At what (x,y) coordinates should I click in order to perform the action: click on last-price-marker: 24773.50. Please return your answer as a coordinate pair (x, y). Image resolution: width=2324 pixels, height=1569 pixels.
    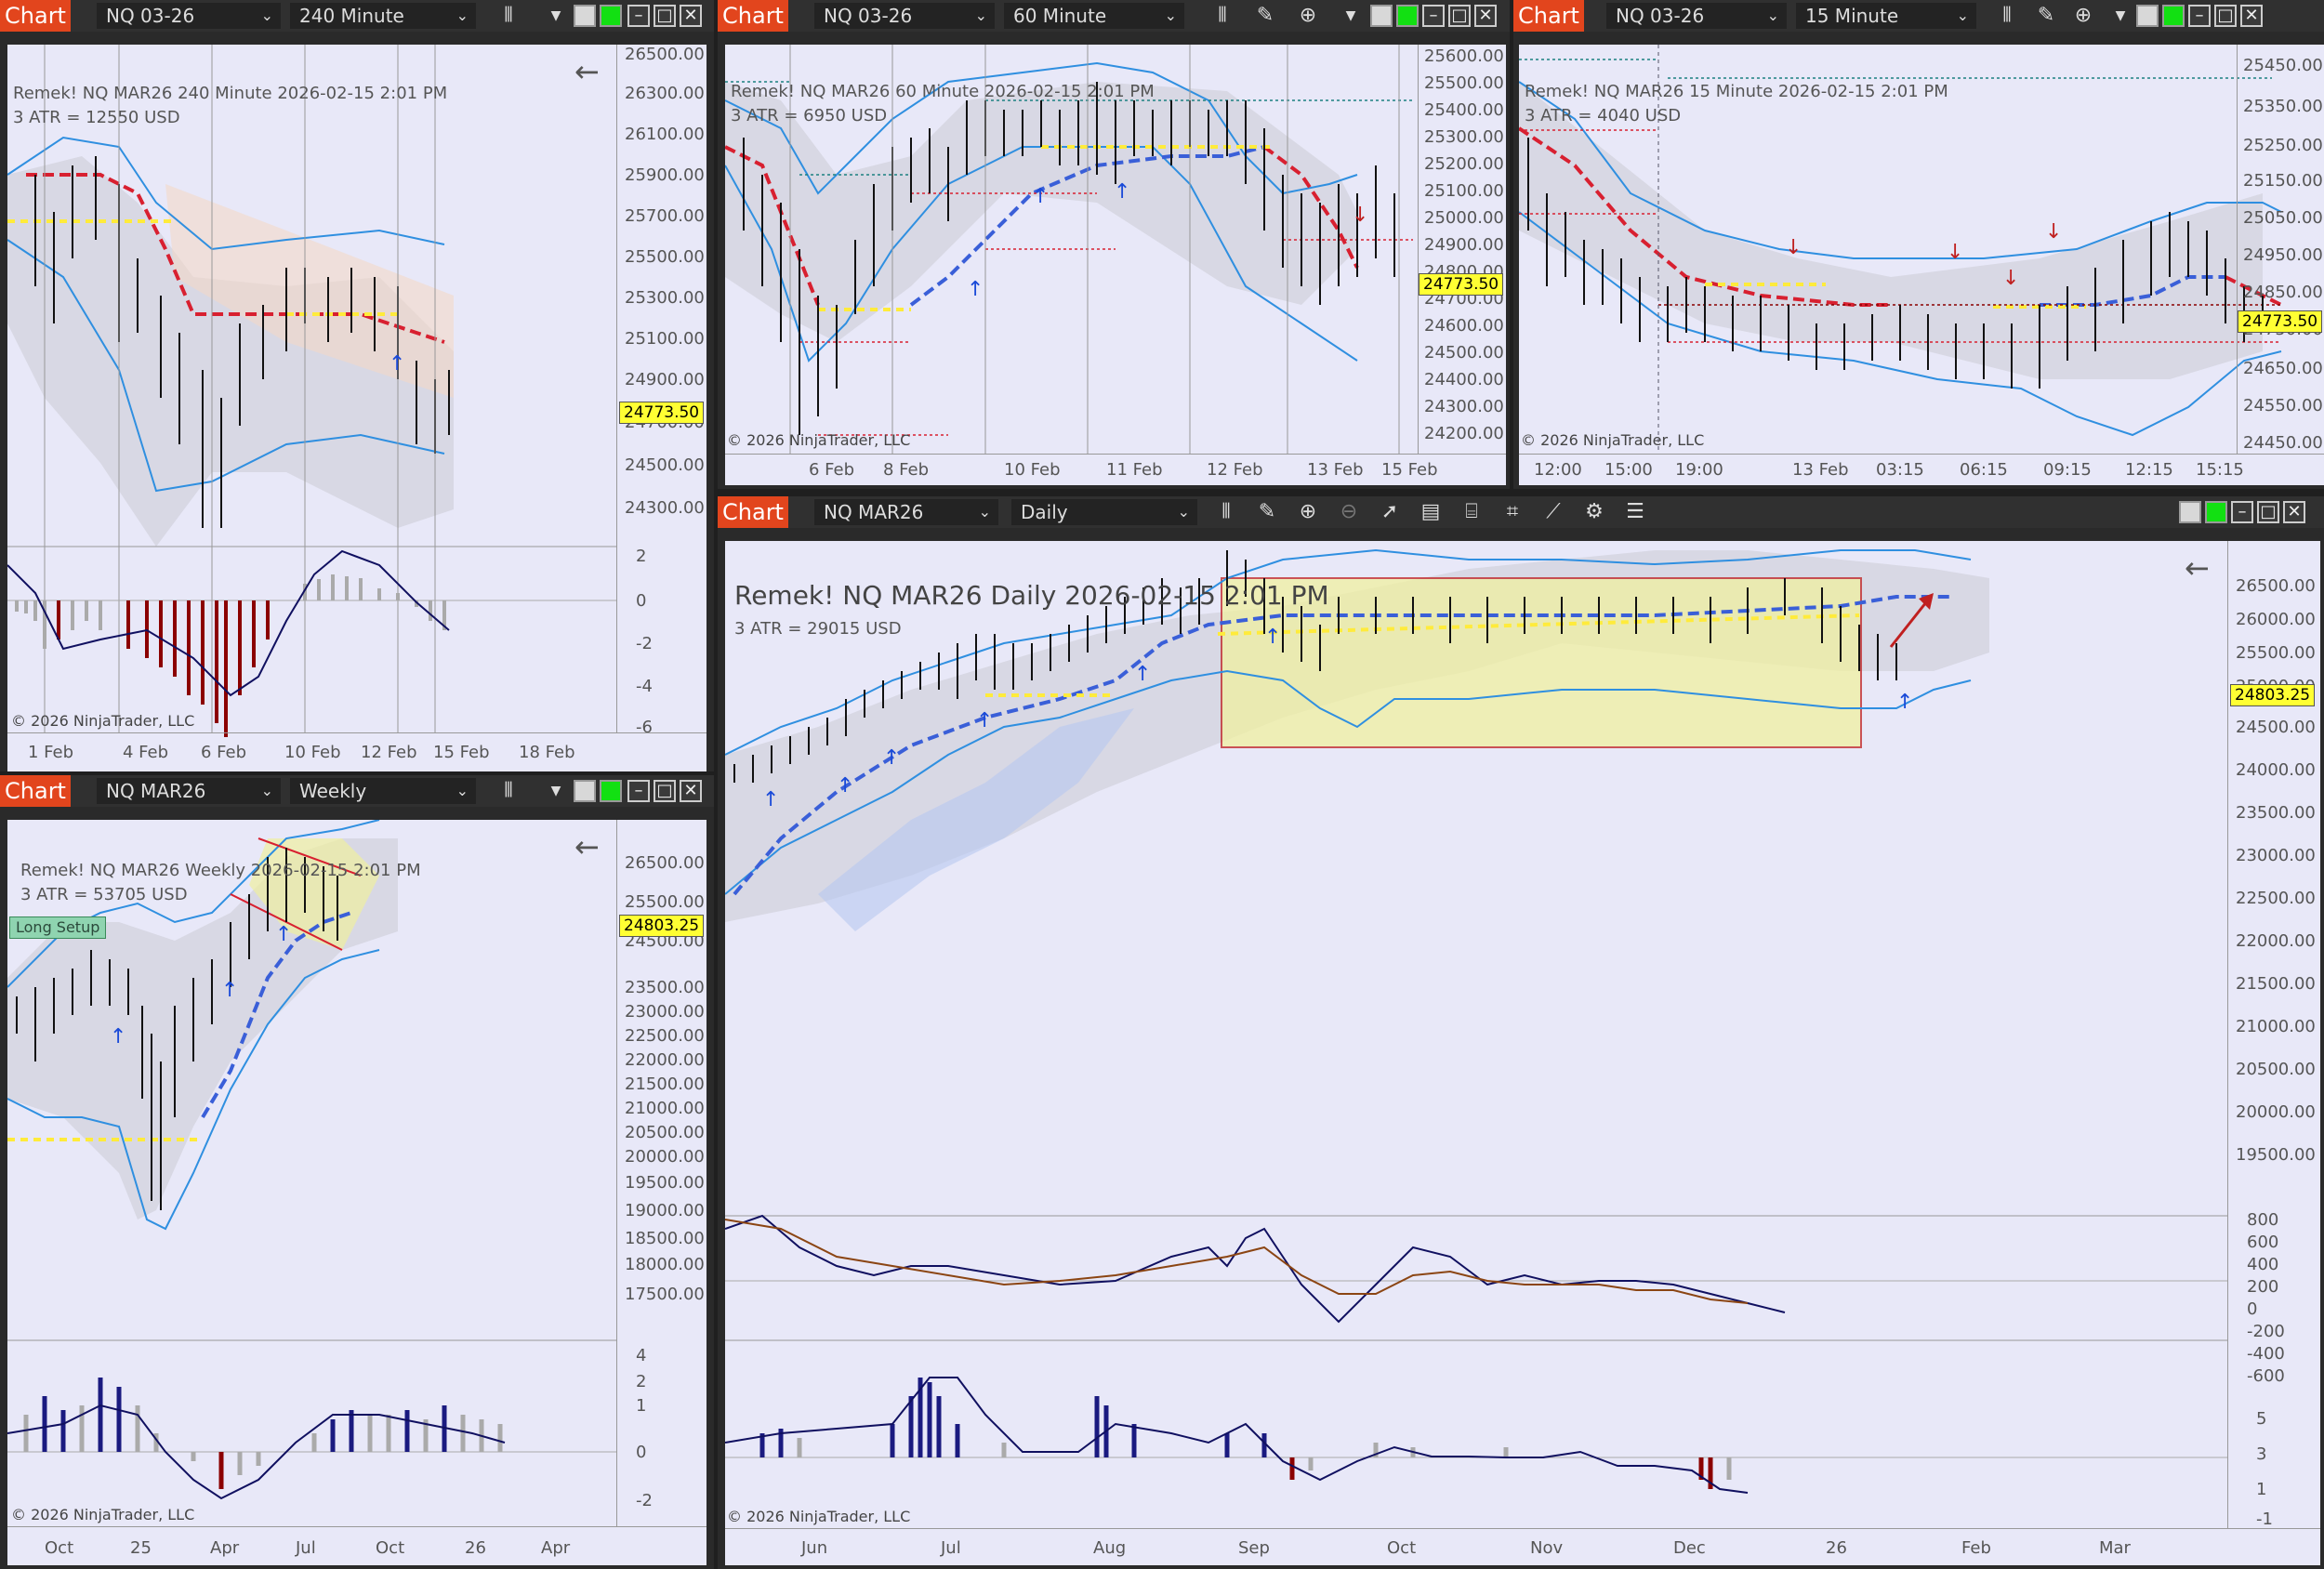
    Looking at the image, I should click on (2280, 321).